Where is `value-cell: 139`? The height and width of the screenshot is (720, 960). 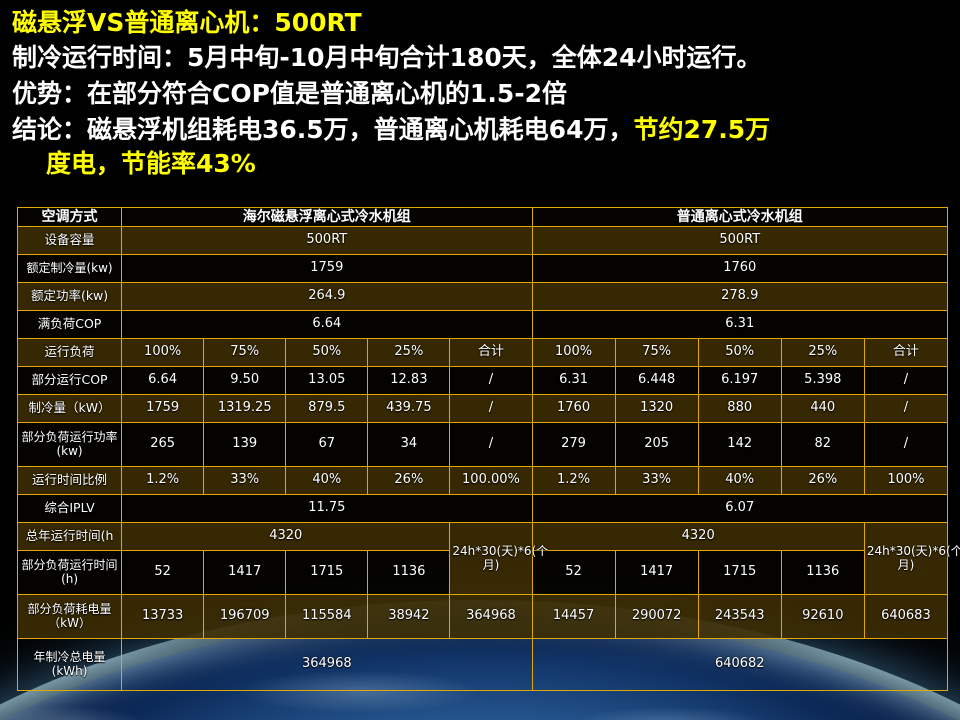
value-cell: 139 is located at coordinates (245, 445).